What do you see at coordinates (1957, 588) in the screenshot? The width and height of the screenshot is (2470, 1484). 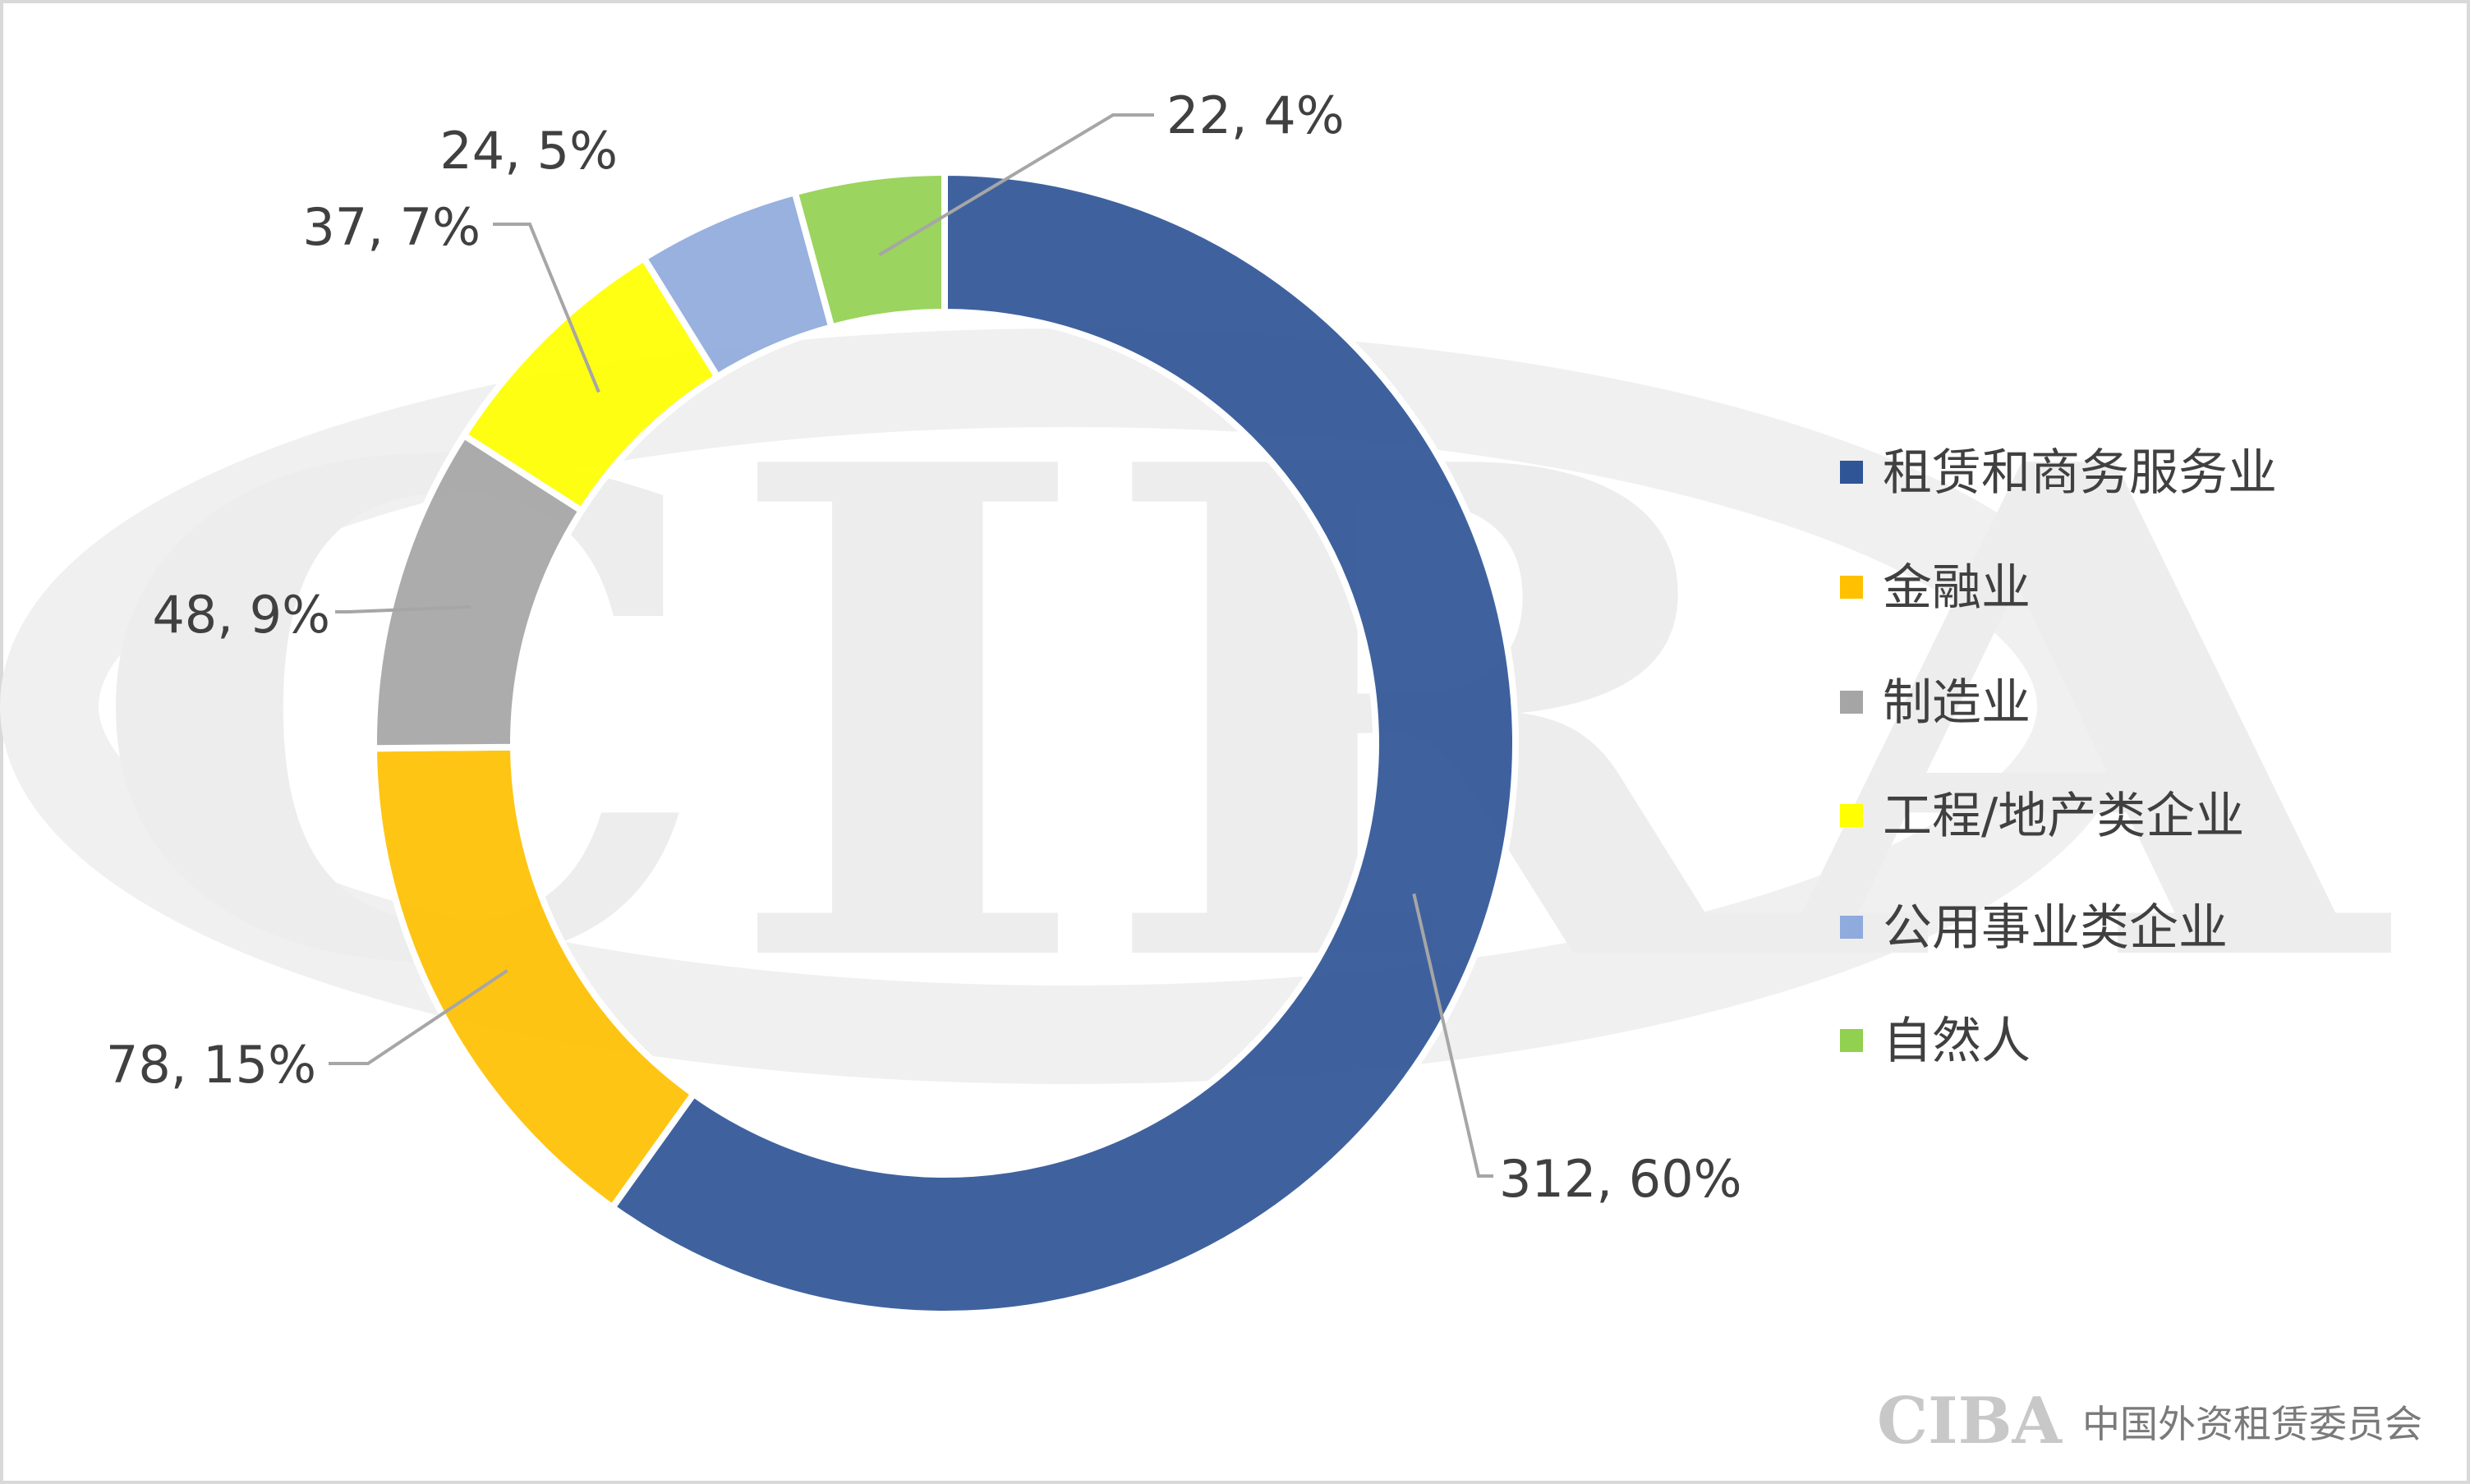 I see `legend-label: 金融业` at bounding box center [1957, 588].